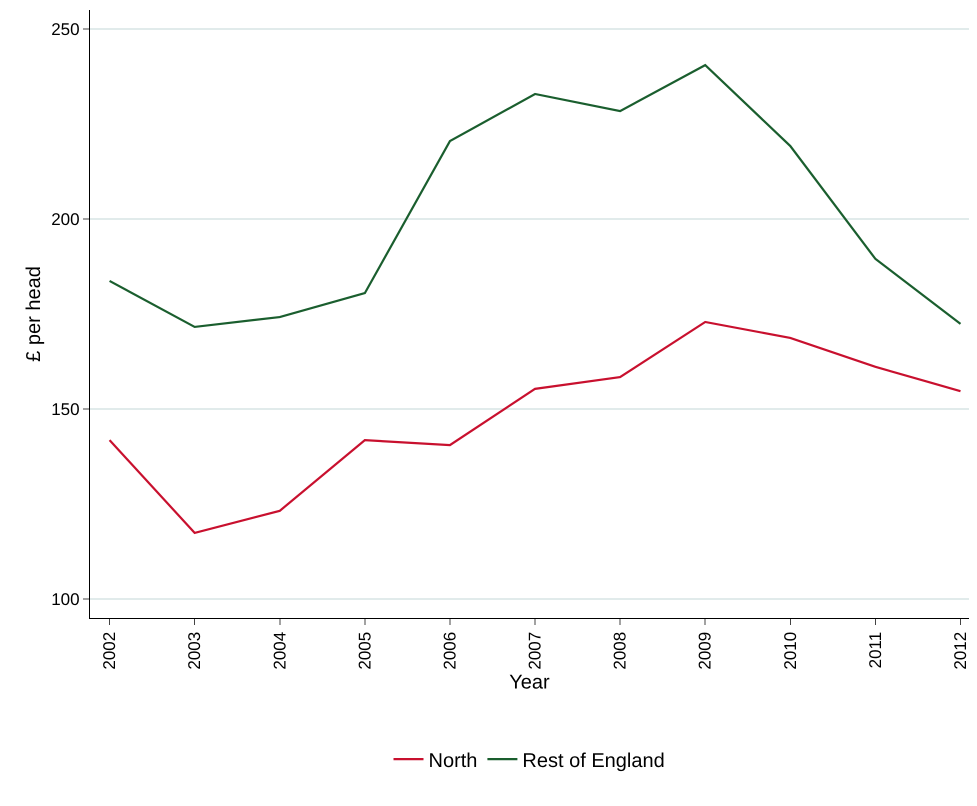 This screenshot has width=977, height=806. What do you see at coordinates (790, 651) in the screenshot?
I see `x-tick-label: 2010` at bounding box center [790, 651].